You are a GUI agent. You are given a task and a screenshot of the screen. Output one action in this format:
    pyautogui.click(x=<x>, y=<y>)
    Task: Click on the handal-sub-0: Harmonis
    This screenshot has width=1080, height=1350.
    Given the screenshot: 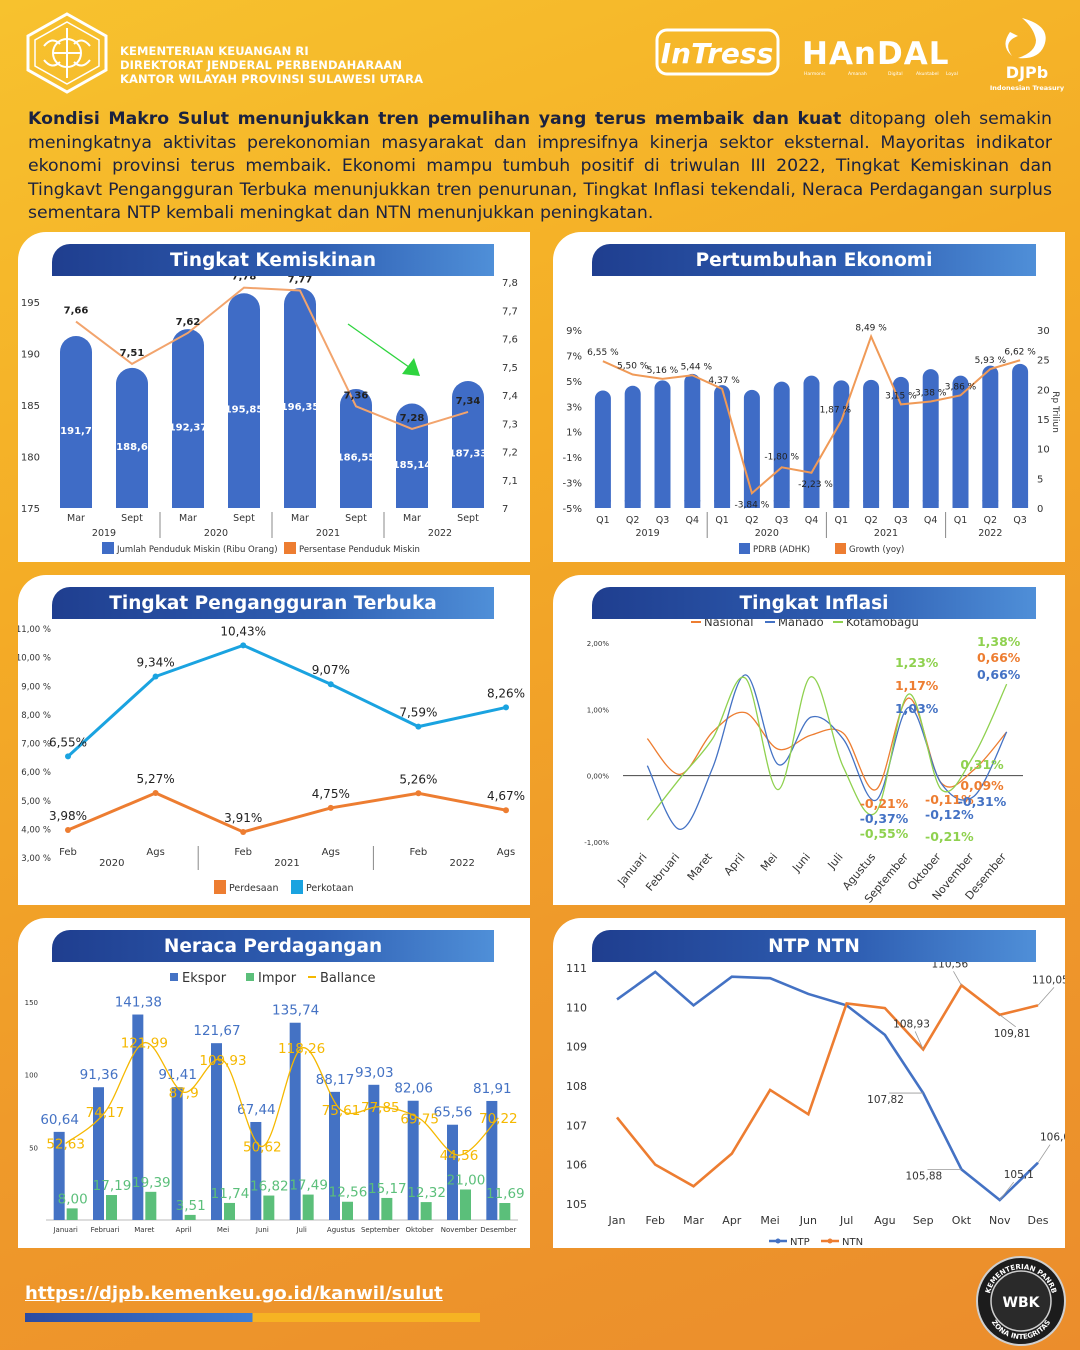 What is the action you would take?
    pyautogui.click(x=815, y=74)
    